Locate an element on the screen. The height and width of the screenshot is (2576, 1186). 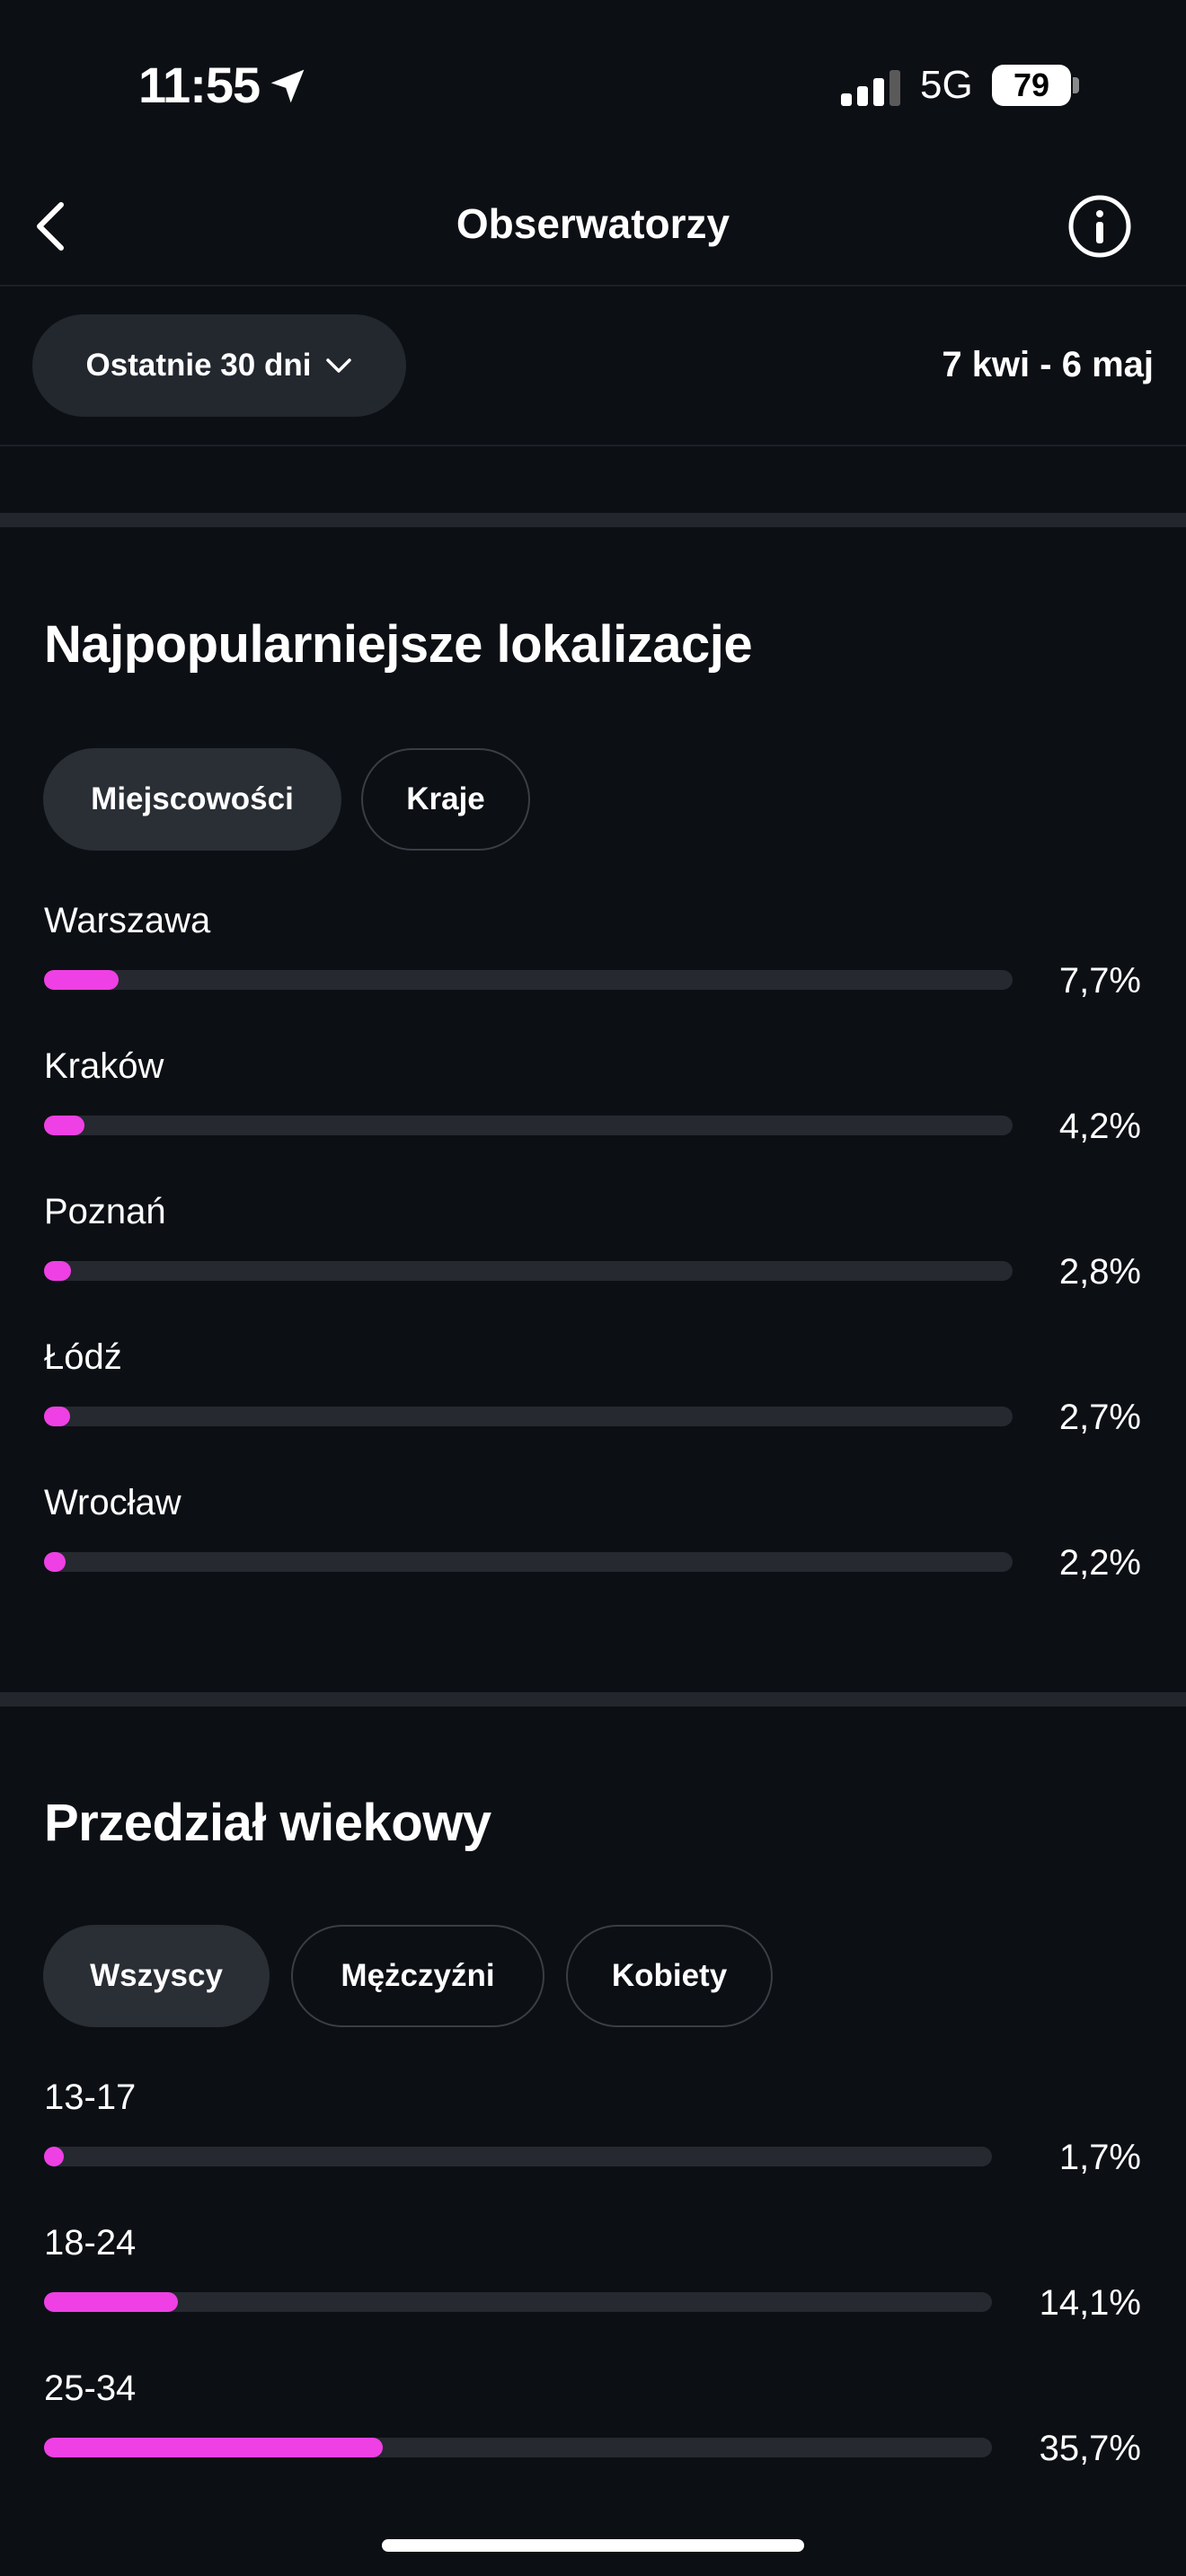
tab-all: Wszyscy is located at coordinates (156, 1976).